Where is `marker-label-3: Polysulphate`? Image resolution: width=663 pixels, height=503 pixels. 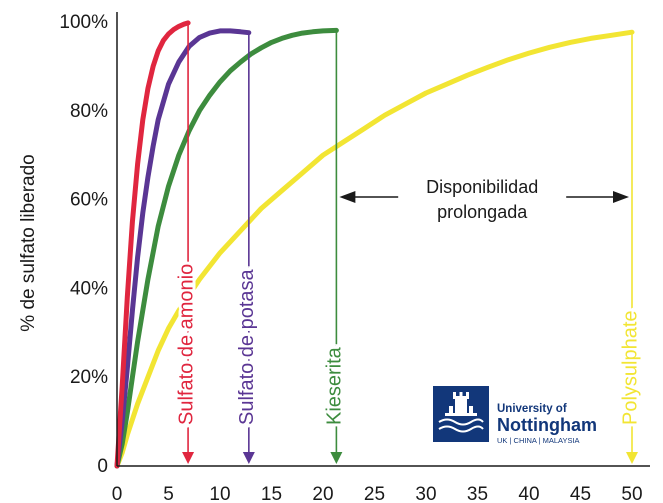
marker-label-3: Polysulphate is located at coordinates (630, 367).